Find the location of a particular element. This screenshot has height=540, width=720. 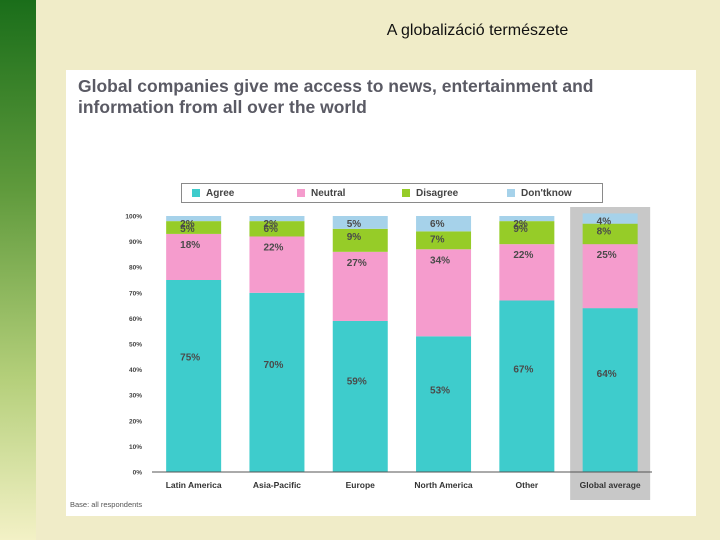

bar-data-label: 34% is located at coordinates (440, 260).